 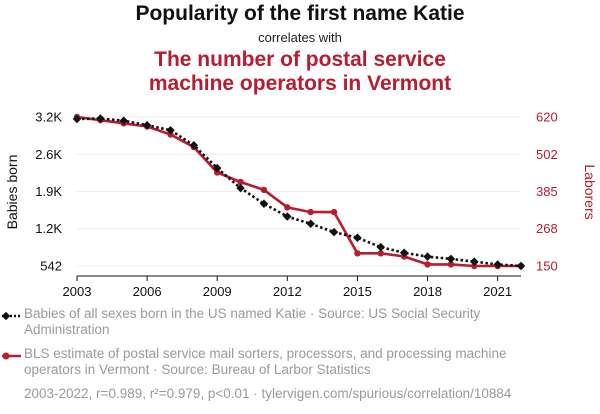 I want to click on x-axis: 2003 2006 2009 2012 2015 2018 2021, so click(x=292, y=287).